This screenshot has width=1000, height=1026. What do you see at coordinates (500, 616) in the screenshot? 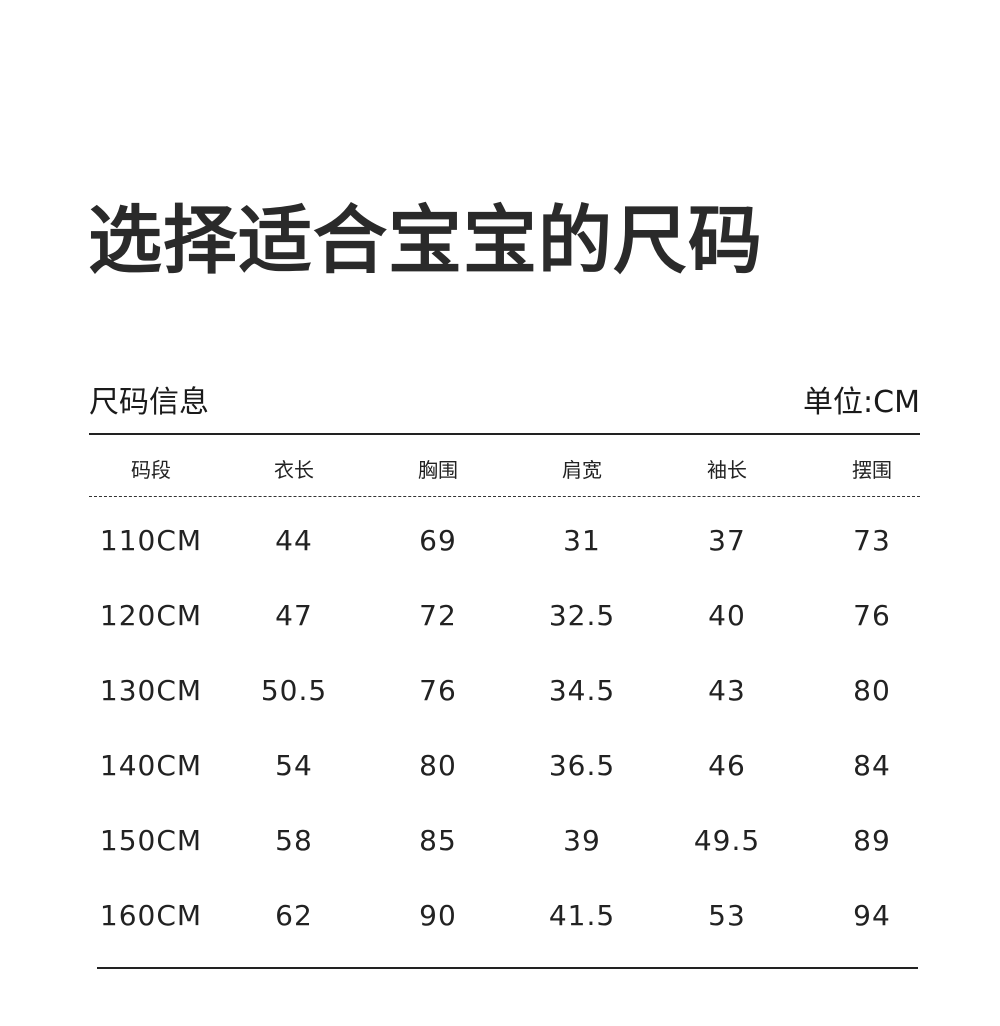
I see `table-row: 120CM 47 72 32.5 40 76` at bounding box center [500, 616].